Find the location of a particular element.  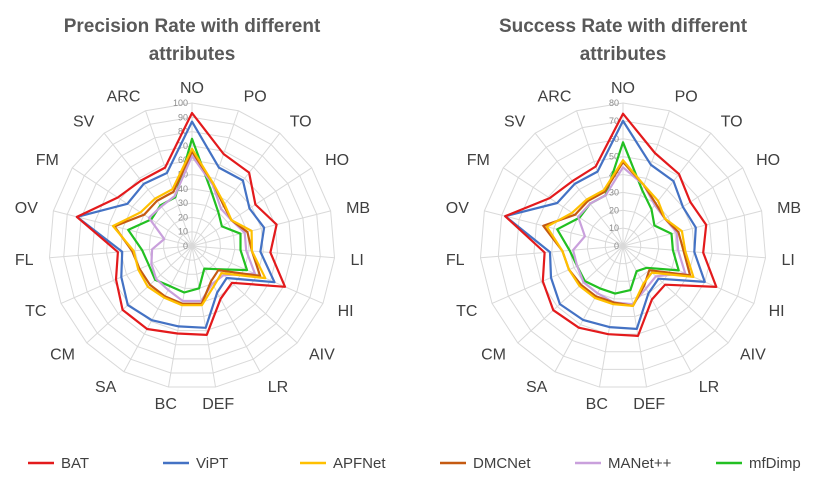

tick-label: 80 is located at coordinates (614, 103).